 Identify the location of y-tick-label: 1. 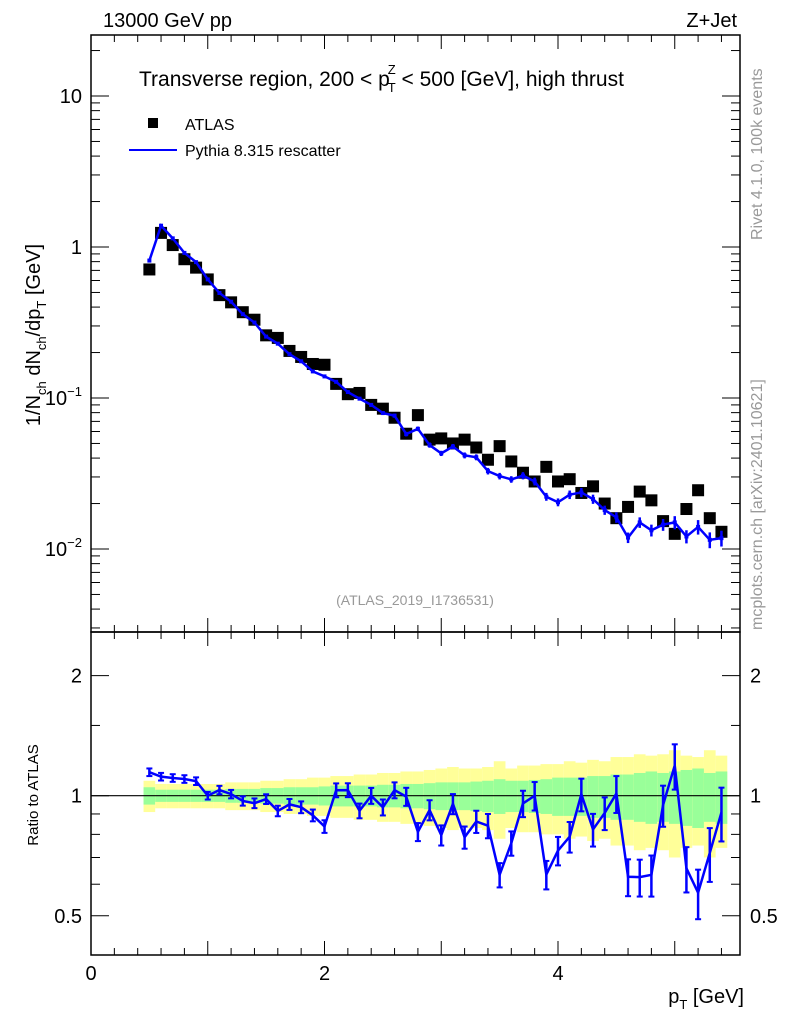
(76, 248).